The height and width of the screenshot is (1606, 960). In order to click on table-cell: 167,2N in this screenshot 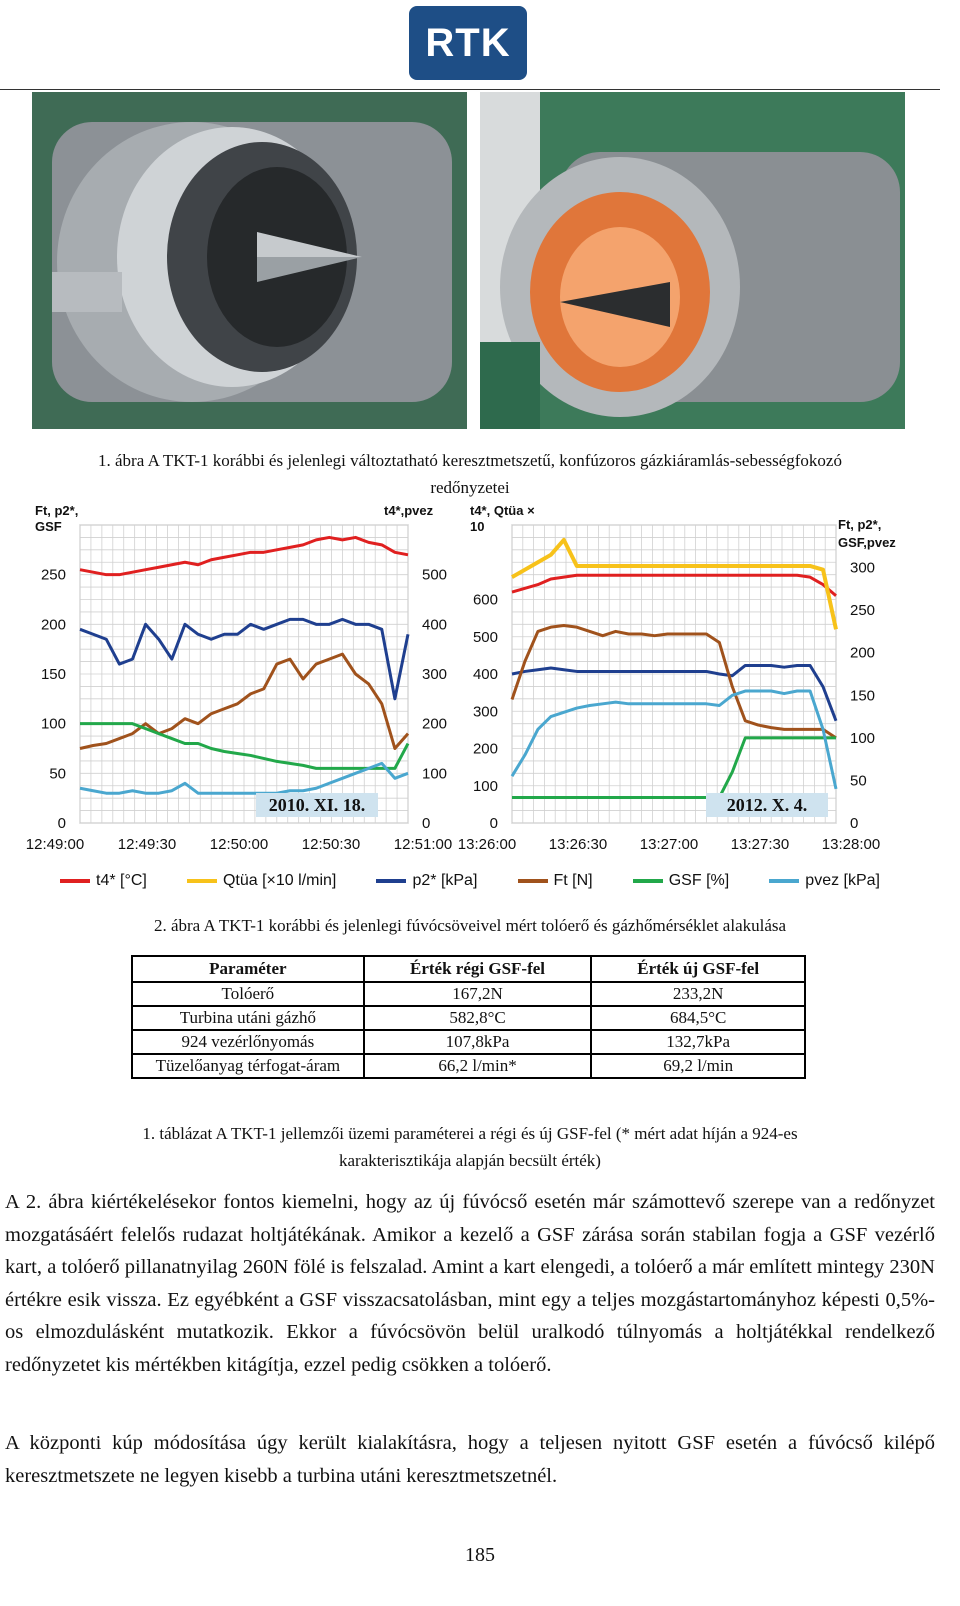, I will do `click(477, 994)`.